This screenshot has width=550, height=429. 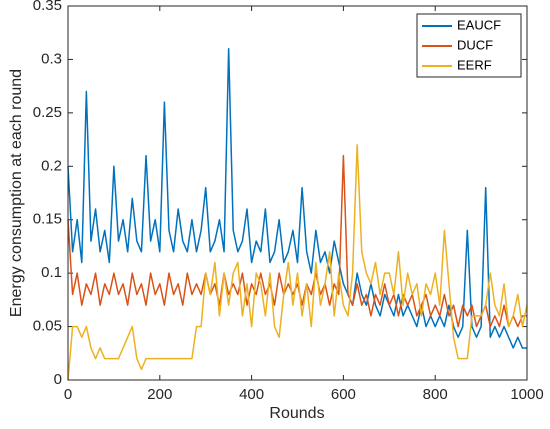 What do you see at coordinates (47, 326) in the screenshot?
I see `y-tick-label: 0.05` at bounding box center [47, 326].